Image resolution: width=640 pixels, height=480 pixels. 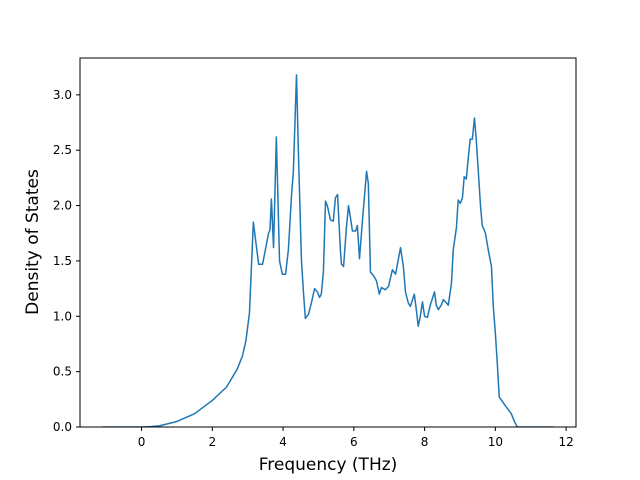 What do you see at coordinates (62, 316) in the screenshot?
I see `y-tick-label: 1.0` at bounding box center [62, 316].